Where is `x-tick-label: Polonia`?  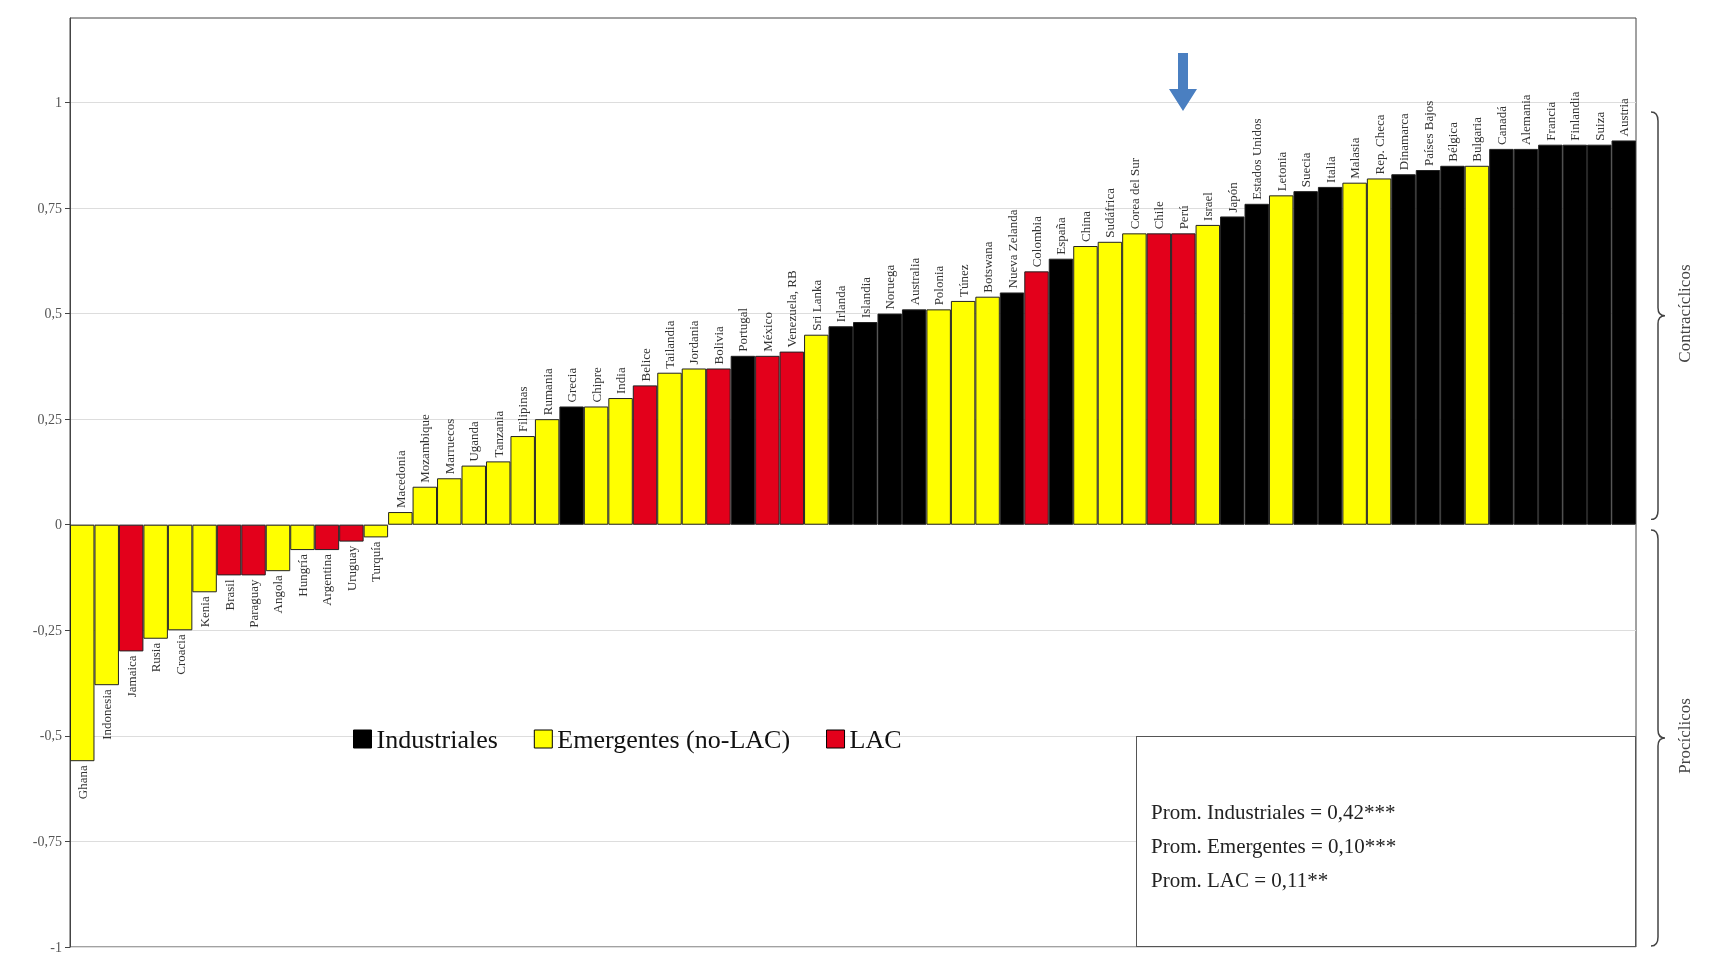 x-tick-label: Polonia is located at coordinates (939, 285).